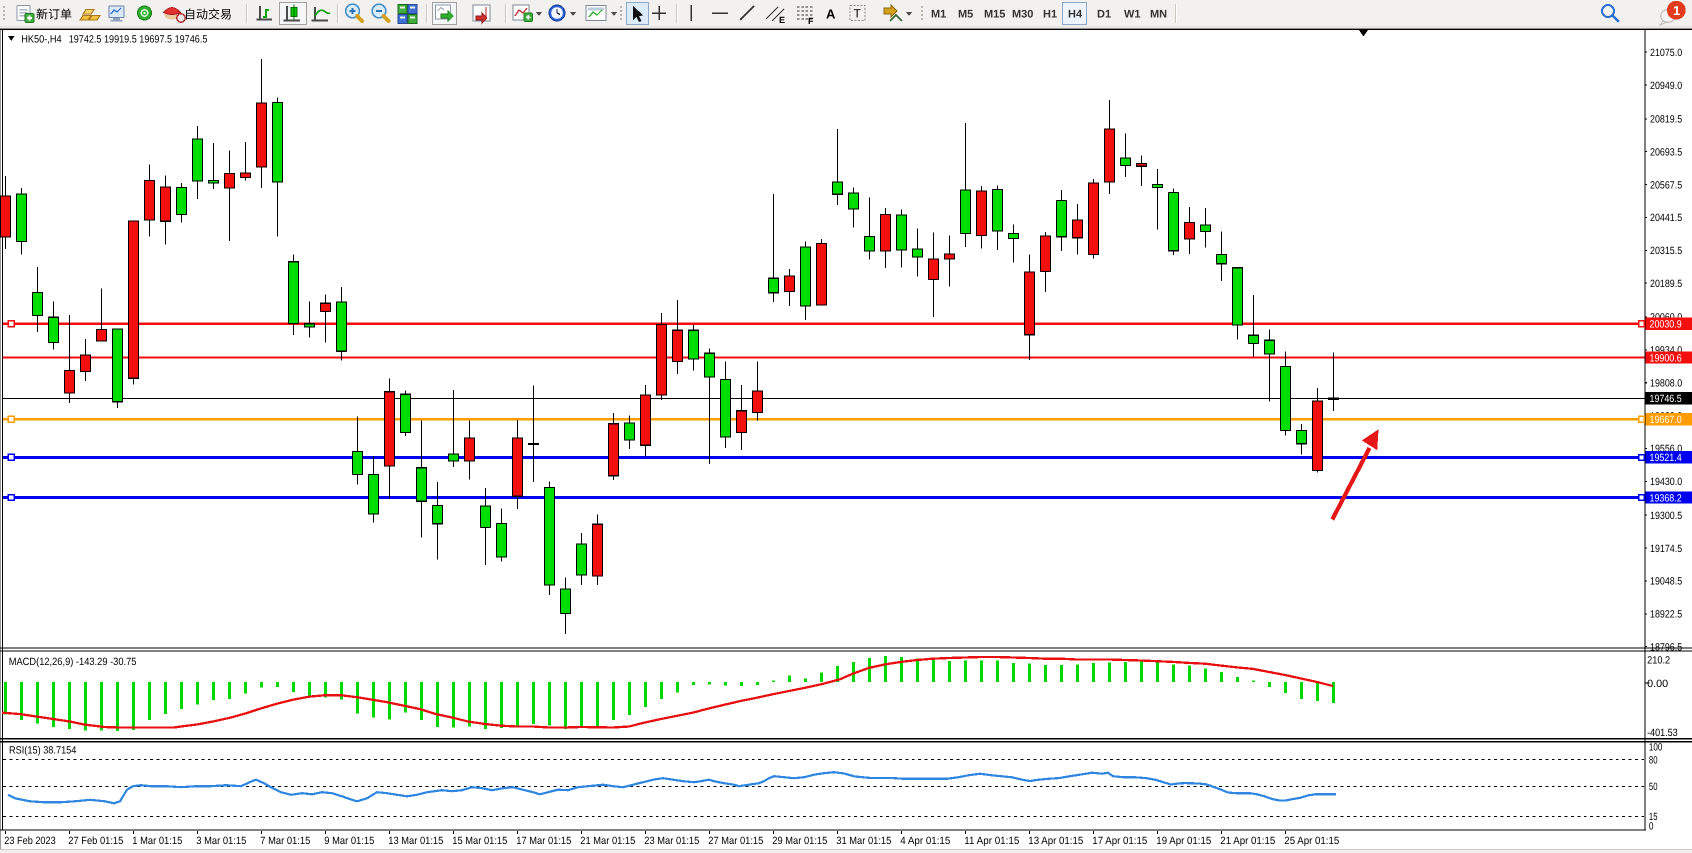 The width and height of the screenshot is (1692, 853). Describe the element at coordinates (1666, 482) in the screenshot. I see `svg-text: 19430.0` at that location.